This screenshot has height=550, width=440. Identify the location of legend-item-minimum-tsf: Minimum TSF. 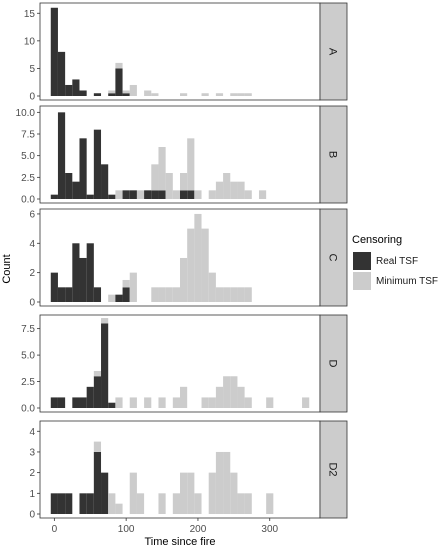
(395, 281).